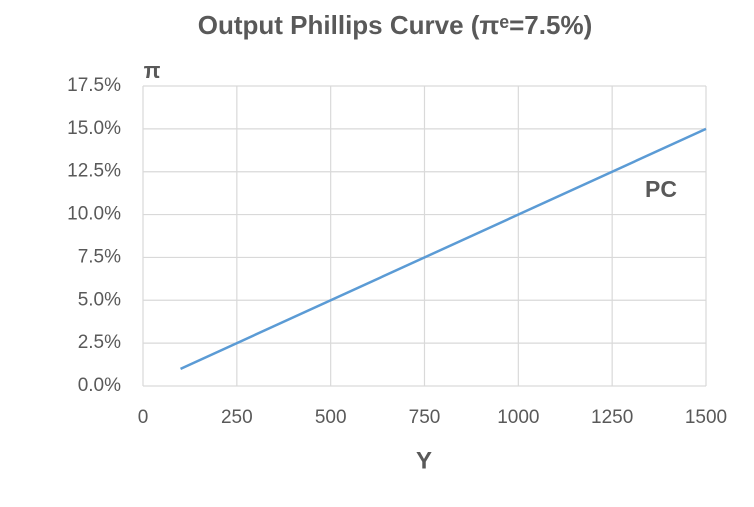  I want to click on y-tick-label: 7.5%, so click(99, 256).